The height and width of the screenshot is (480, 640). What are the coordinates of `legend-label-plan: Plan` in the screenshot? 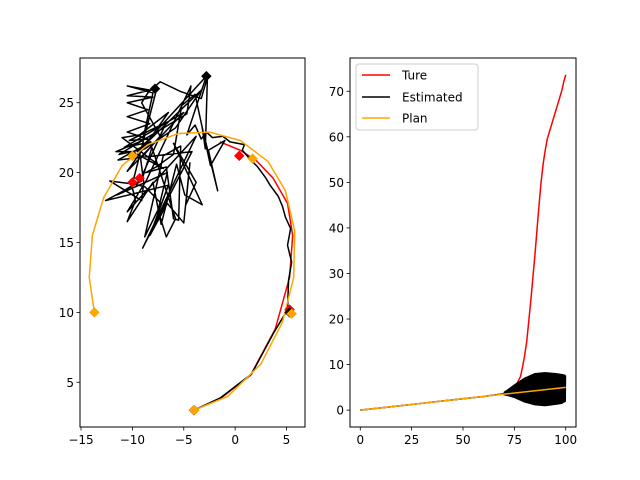 It's located at (415, 119).